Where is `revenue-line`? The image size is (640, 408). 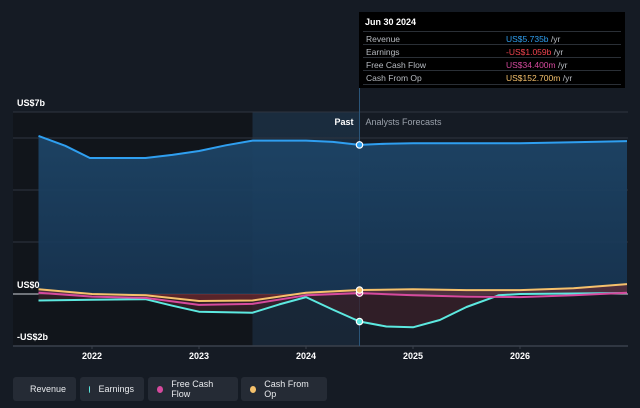
revenue-line is located at coordinates (333, 146).